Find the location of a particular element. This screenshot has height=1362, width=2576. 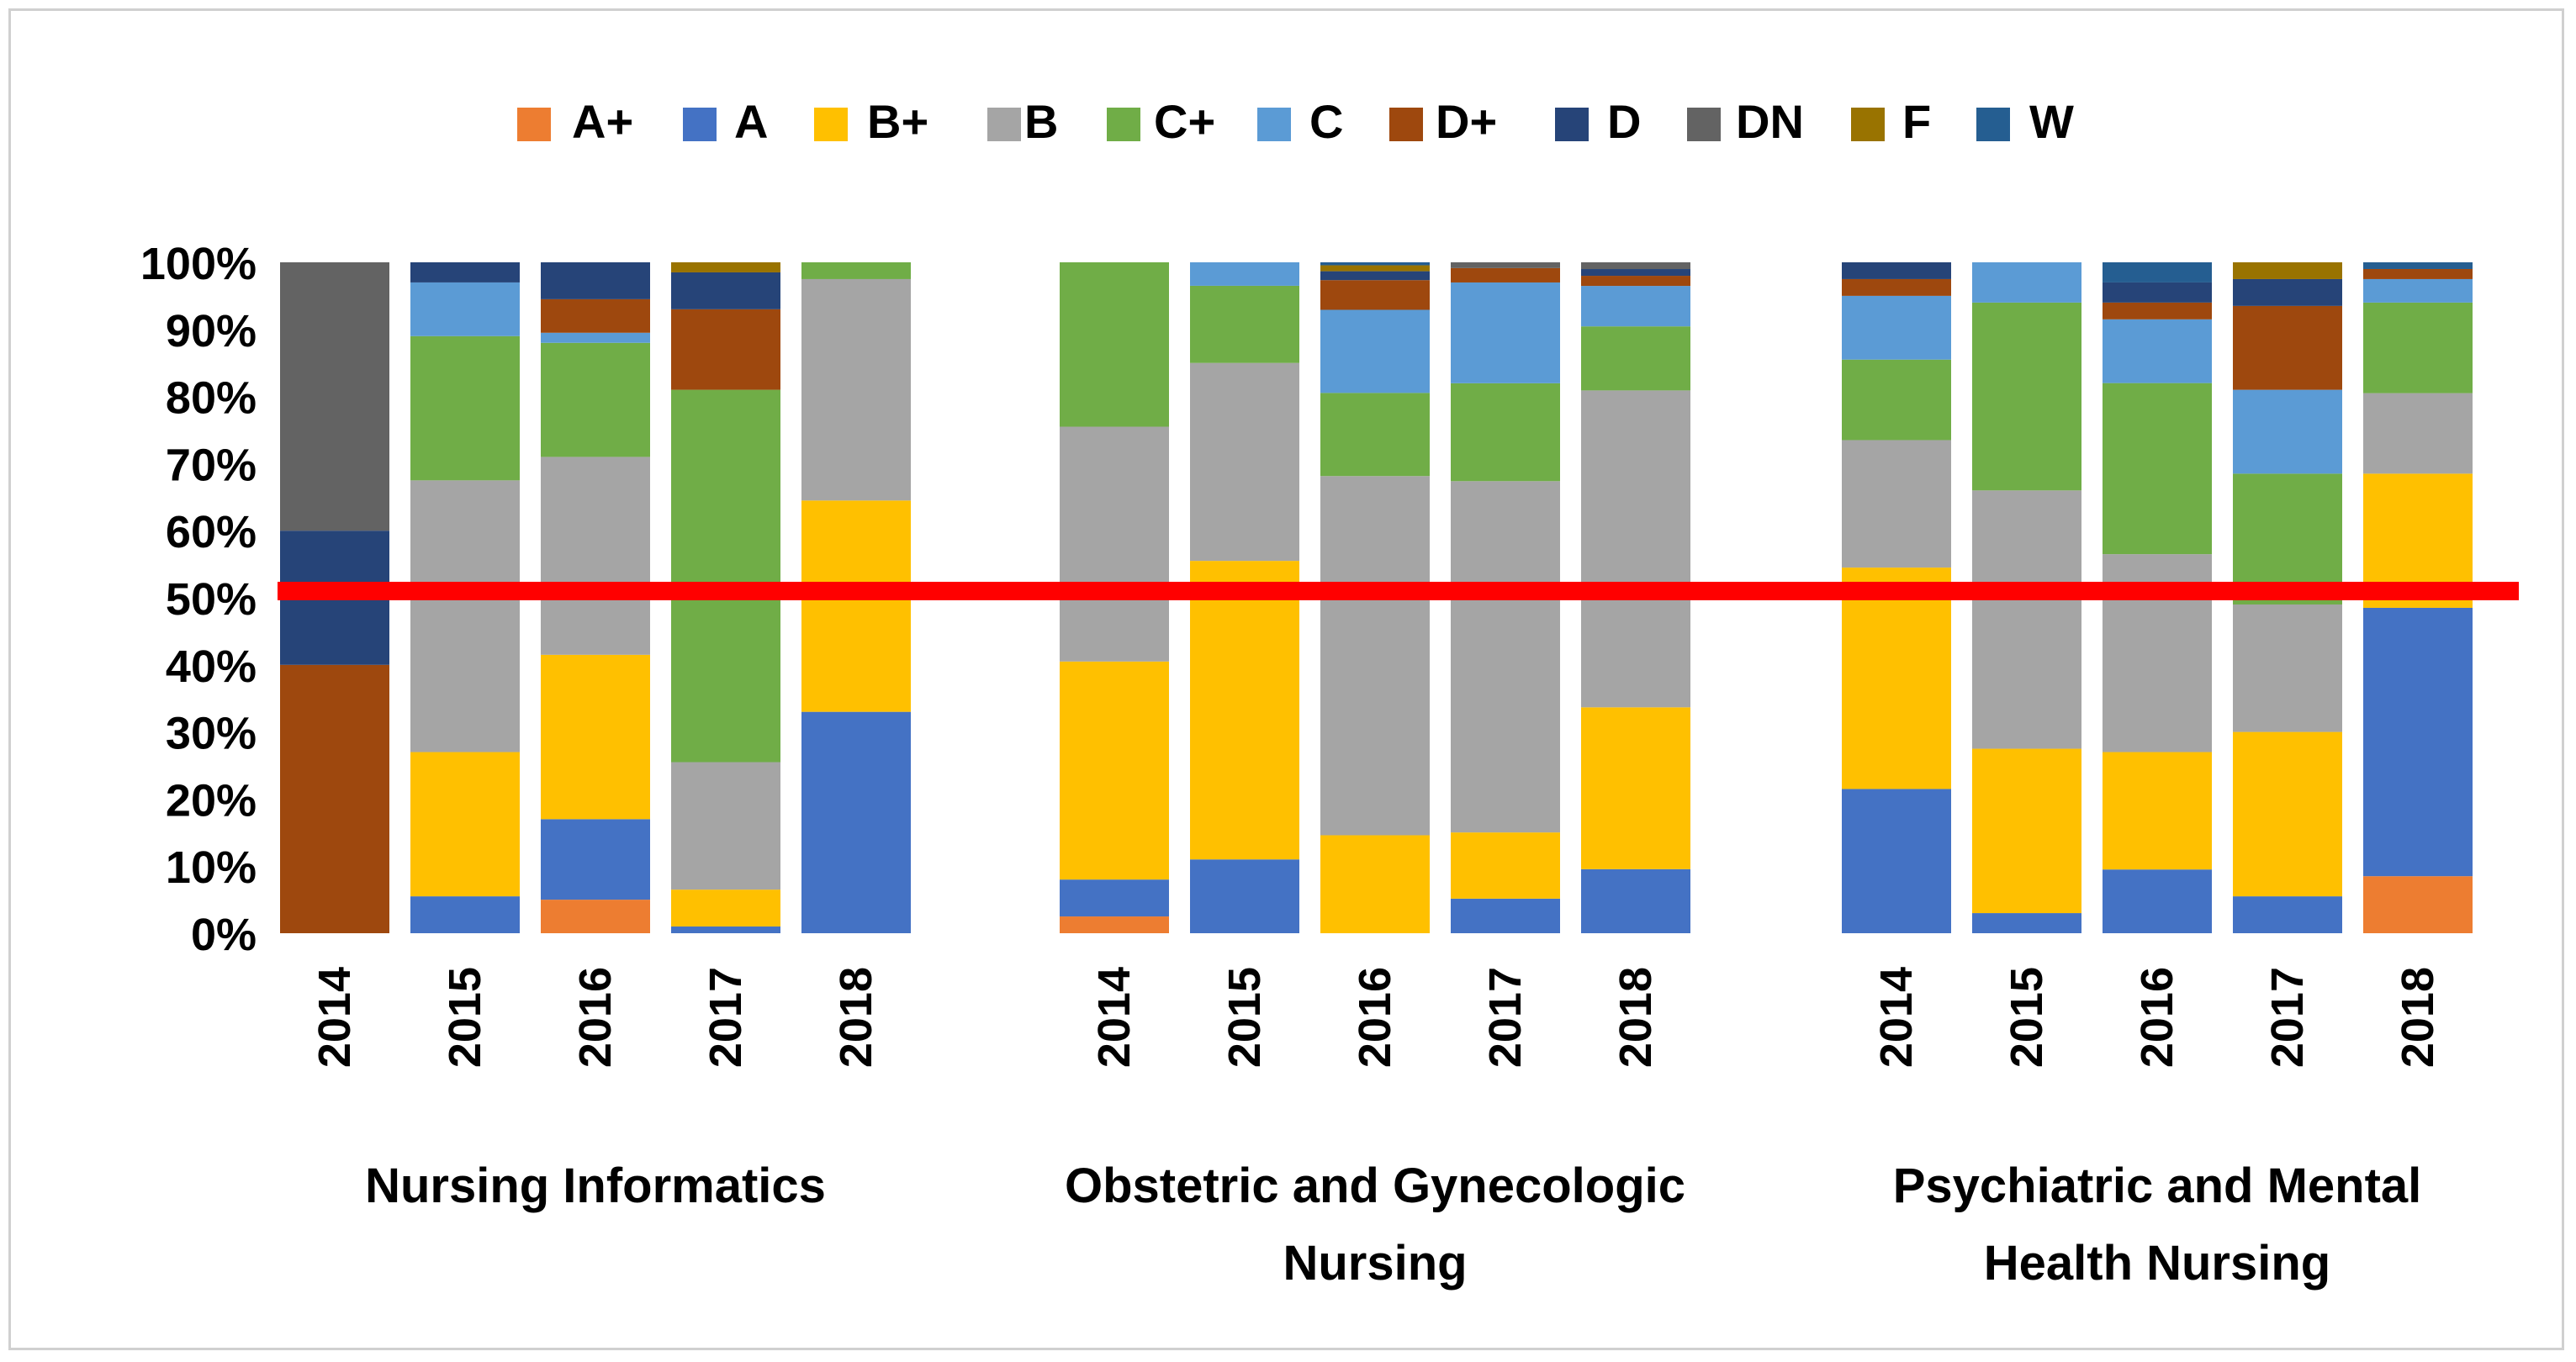

y-tick-label: 100% is located at coordinates (198, 264).